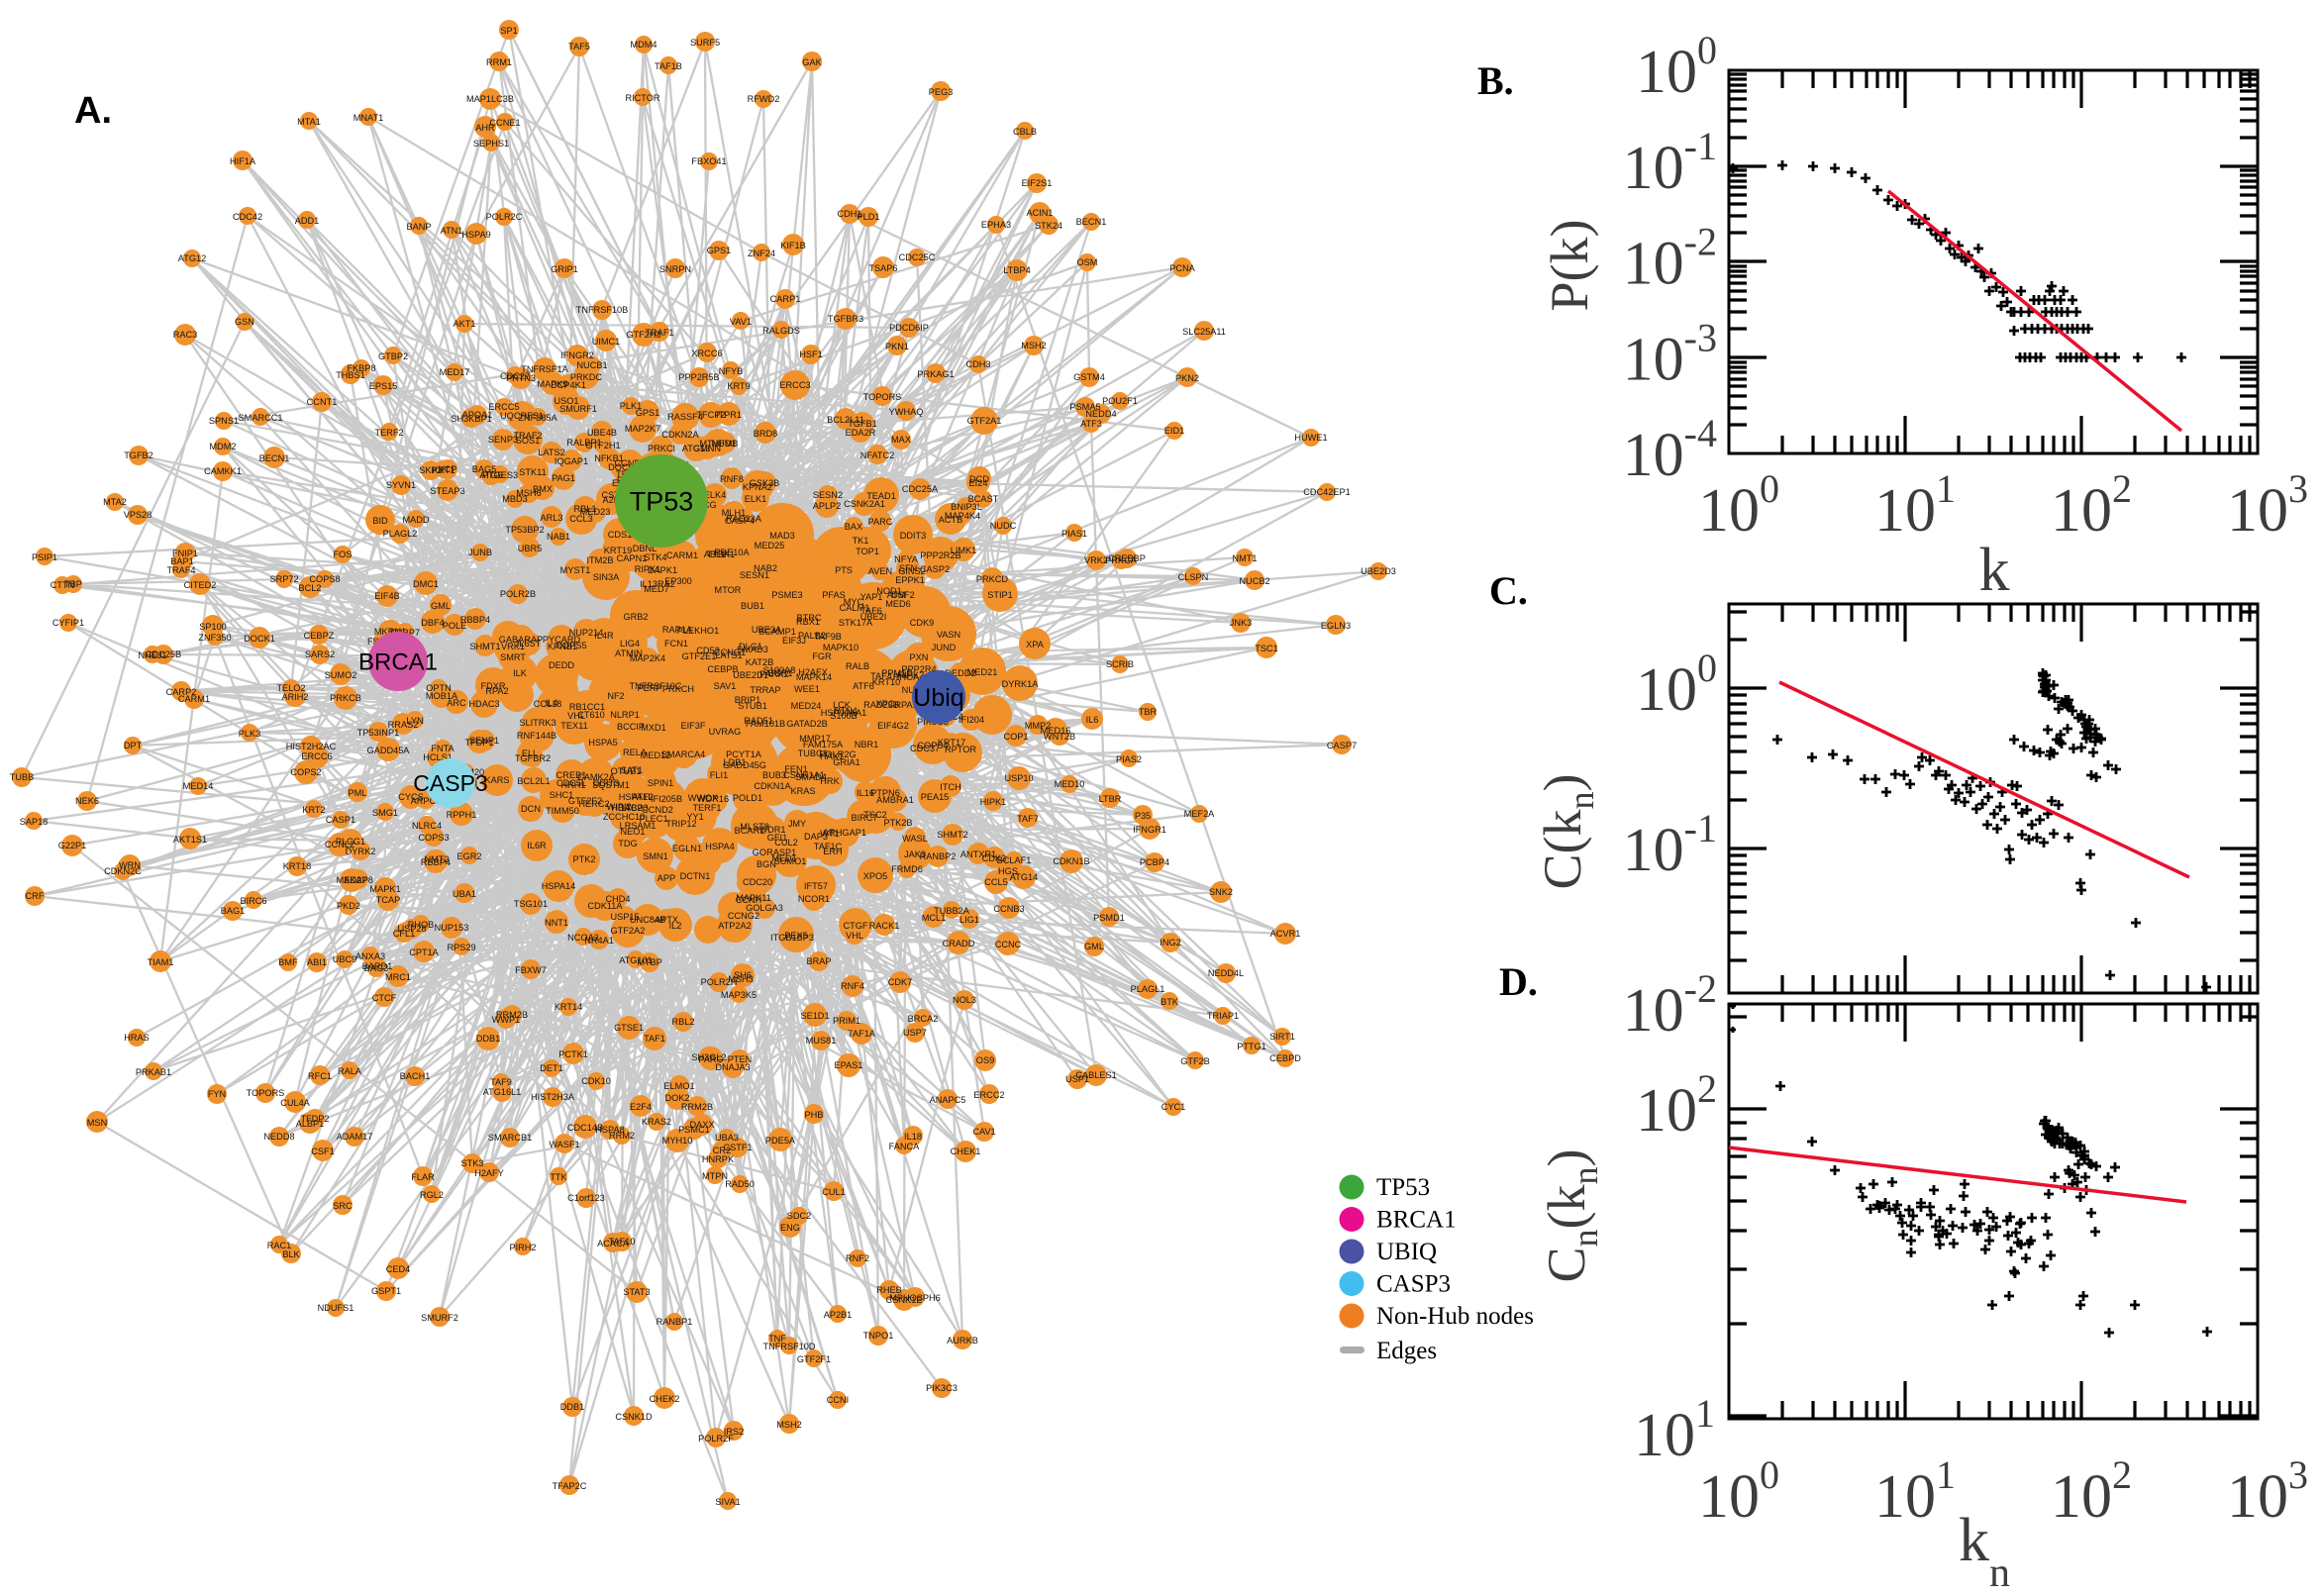 This screenshot has height=1596, width=2323. I want to click on svg-text: XRCC6, so click(707, 353).